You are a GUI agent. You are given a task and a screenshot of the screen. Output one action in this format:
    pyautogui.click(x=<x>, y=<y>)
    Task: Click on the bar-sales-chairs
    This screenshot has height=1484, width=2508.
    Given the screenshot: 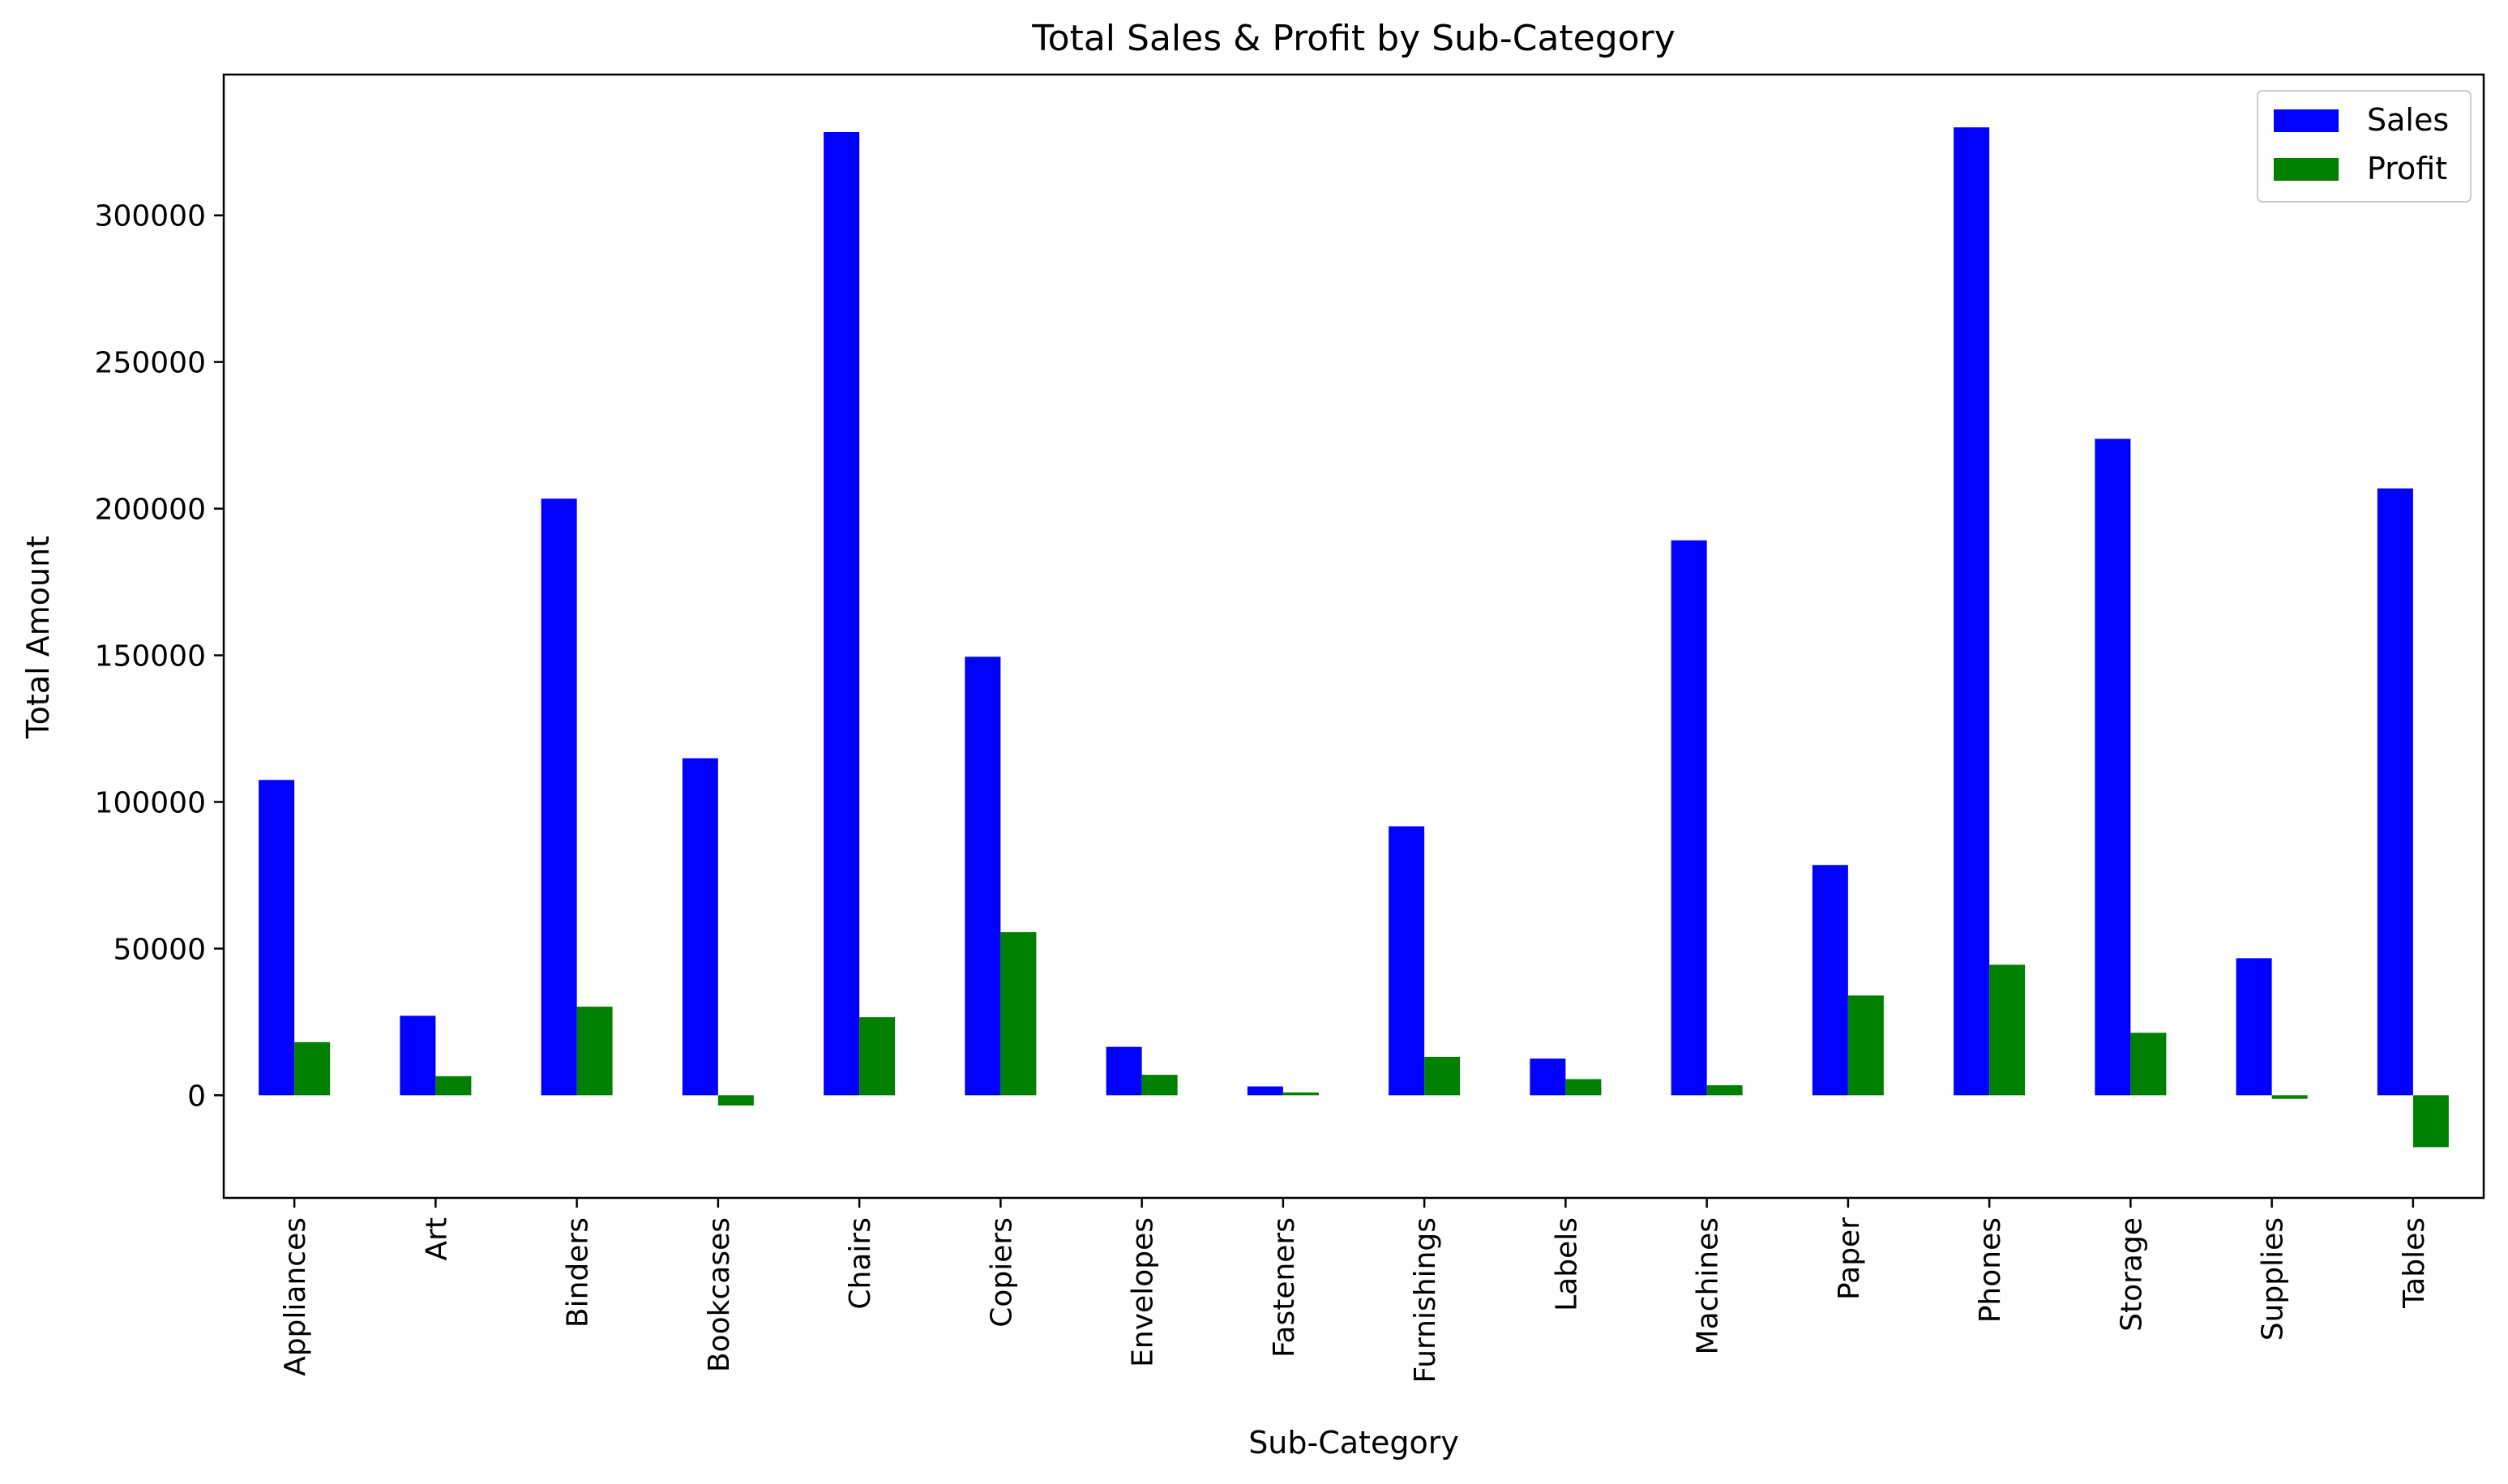 What is the action you would take?
    pyautogui.click(x=842, y=613)
    